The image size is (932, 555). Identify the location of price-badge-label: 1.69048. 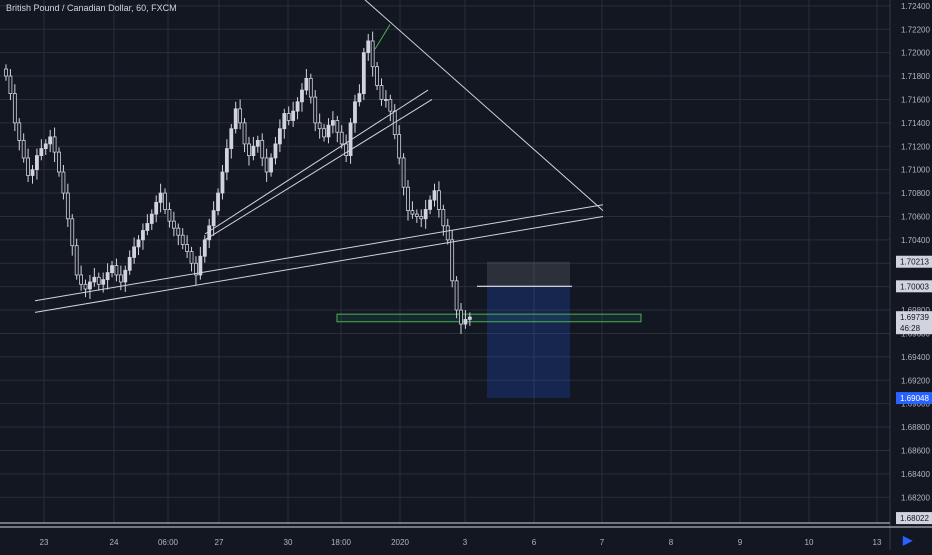
(914, 398).